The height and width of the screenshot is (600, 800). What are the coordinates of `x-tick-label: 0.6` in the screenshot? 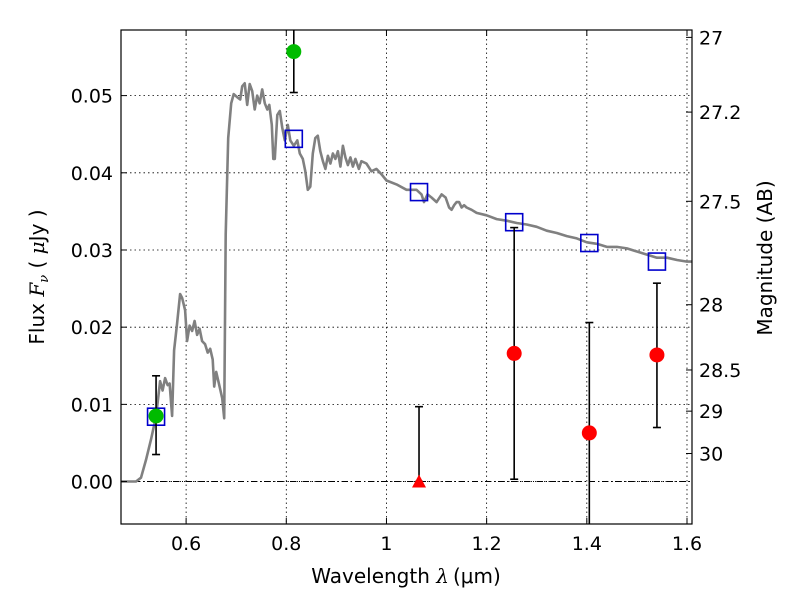 It's located at (186, 544).